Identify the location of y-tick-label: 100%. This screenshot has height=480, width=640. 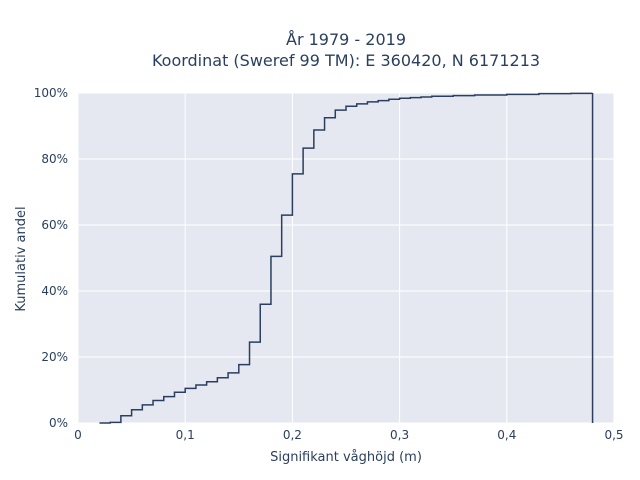
(51, 93).